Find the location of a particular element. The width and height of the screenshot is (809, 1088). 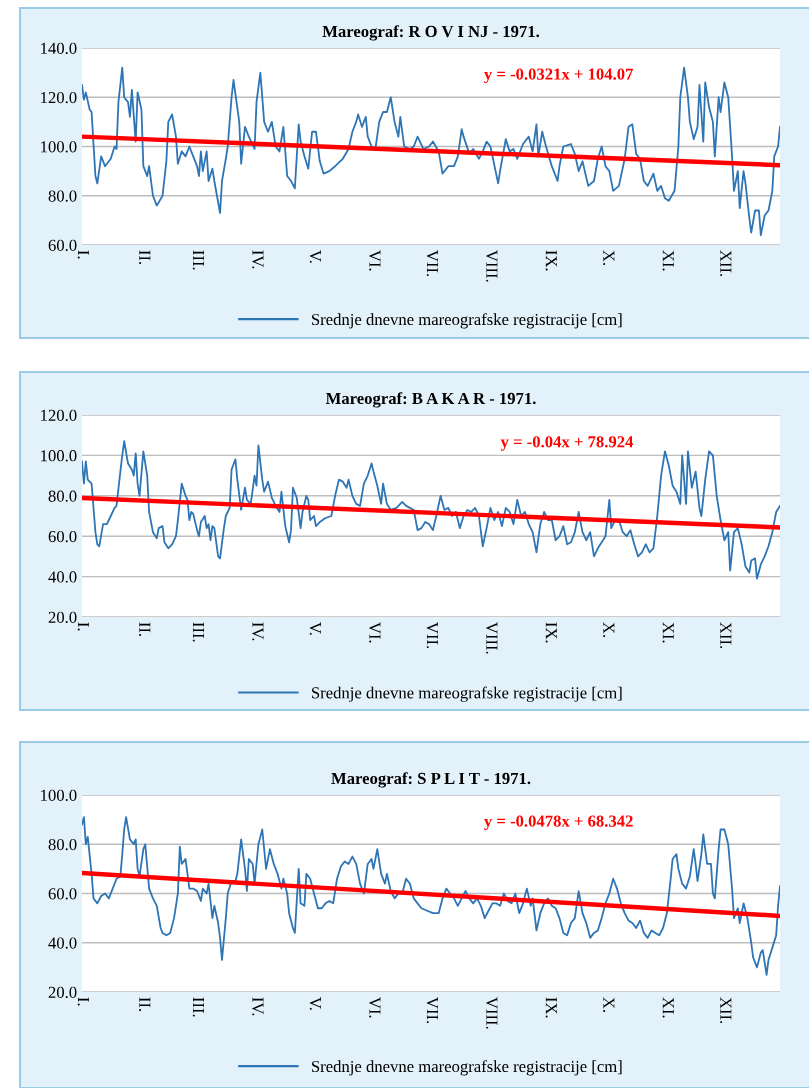

annotation: y = -0.0321x + 104.07 is located at coordinates (559, 76).